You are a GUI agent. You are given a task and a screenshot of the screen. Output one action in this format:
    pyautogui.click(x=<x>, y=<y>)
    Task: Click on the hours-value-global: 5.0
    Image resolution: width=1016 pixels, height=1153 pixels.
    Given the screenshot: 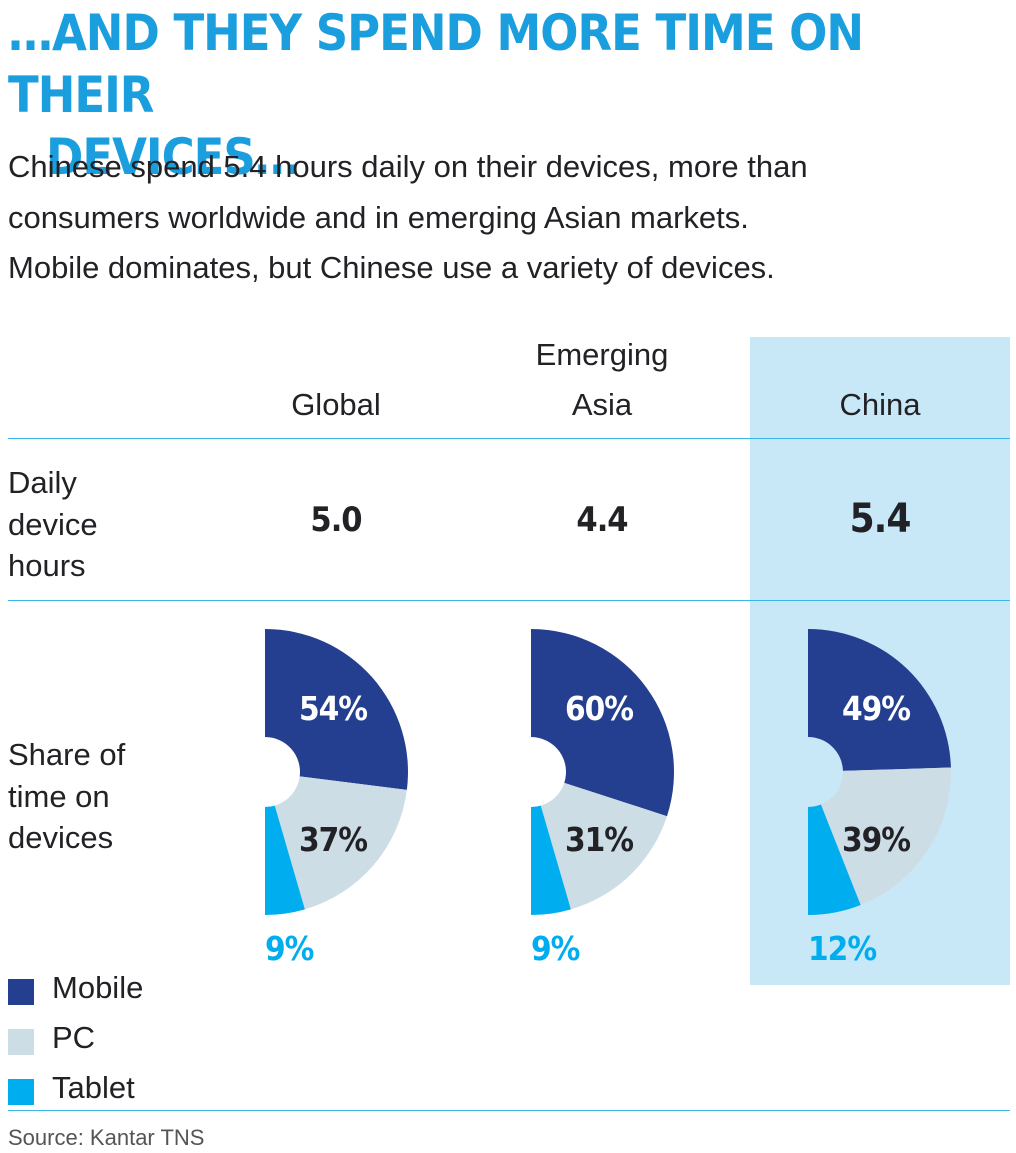 What is the action you would take?
    pyautogui.click(x=336, y=520)
    